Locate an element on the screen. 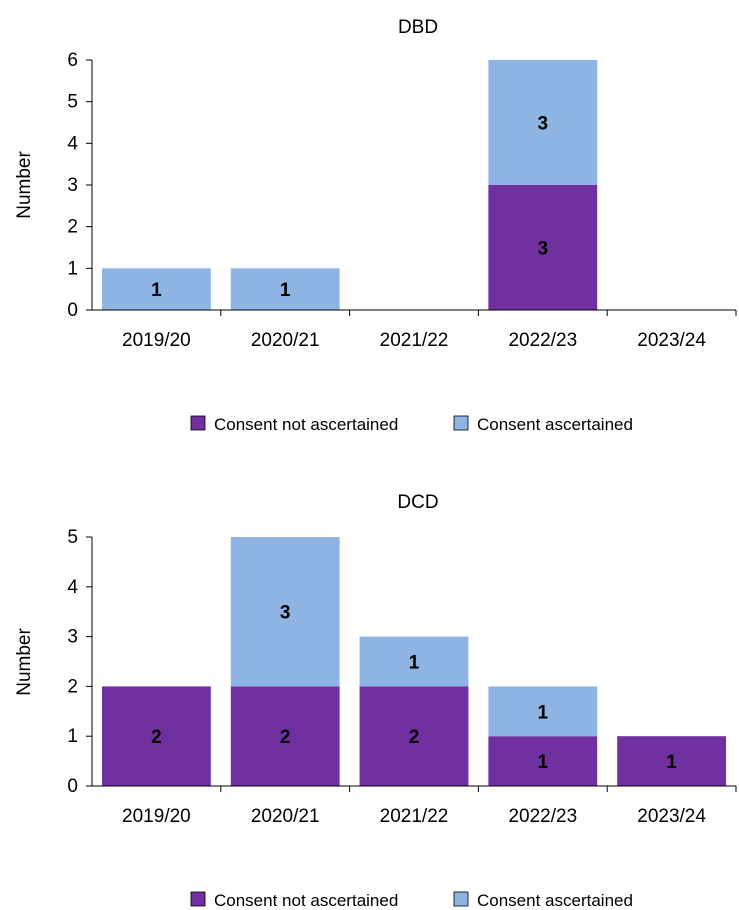 The image size is (739, 910). data-label-consent-ascertained-2022-23: 1 is located at coordinates (543, 712).